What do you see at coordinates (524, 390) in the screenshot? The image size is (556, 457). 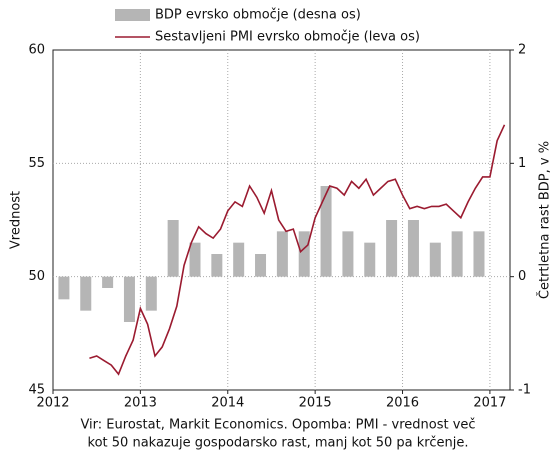 I see `y2-tick-label: -1` at bounding box center [524, 390].